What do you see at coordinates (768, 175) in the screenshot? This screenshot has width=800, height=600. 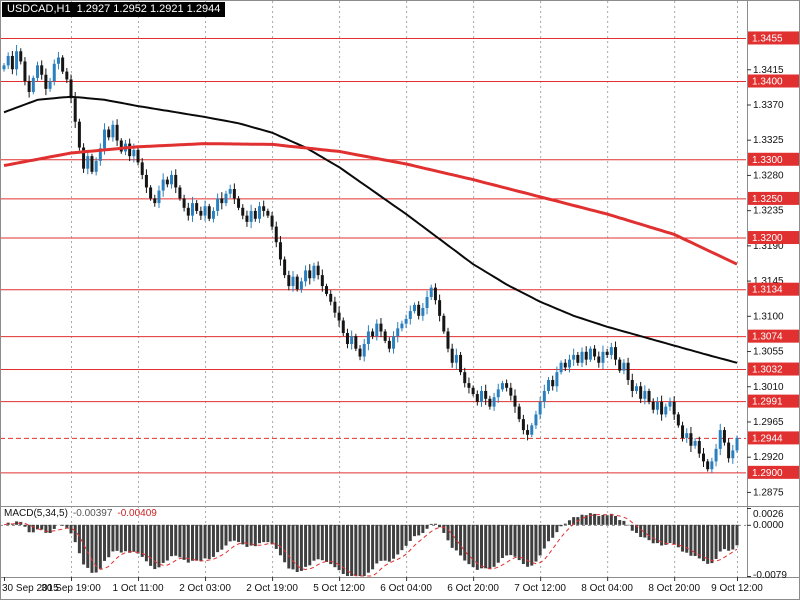 I see `price-tick-label: 1.3280` at bounding box center [768, 175].